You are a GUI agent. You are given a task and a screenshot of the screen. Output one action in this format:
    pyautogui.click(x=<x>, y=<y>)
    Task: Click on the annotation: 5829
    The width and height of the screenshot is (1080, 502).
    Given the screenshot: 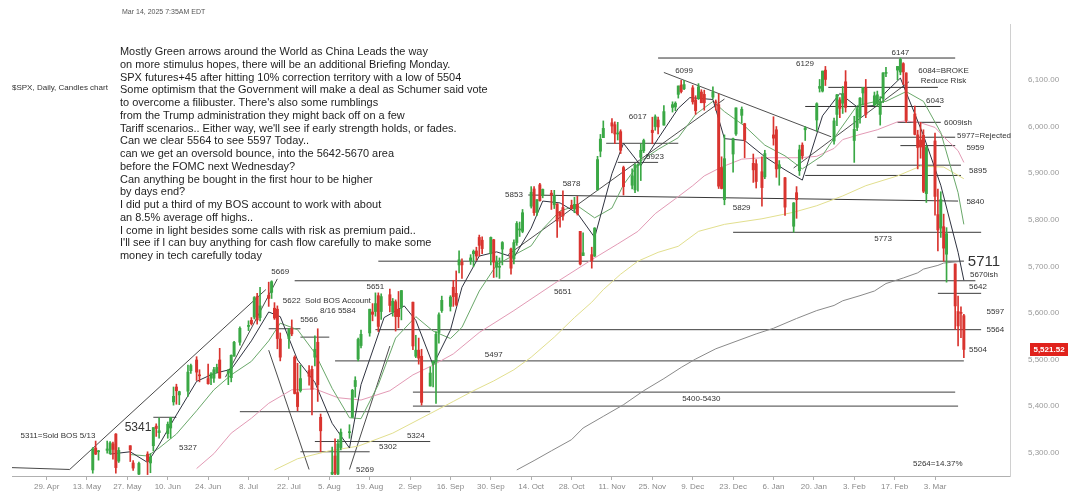 What is the action you would take?
    pyautogui.click(x=742, y=207)
    